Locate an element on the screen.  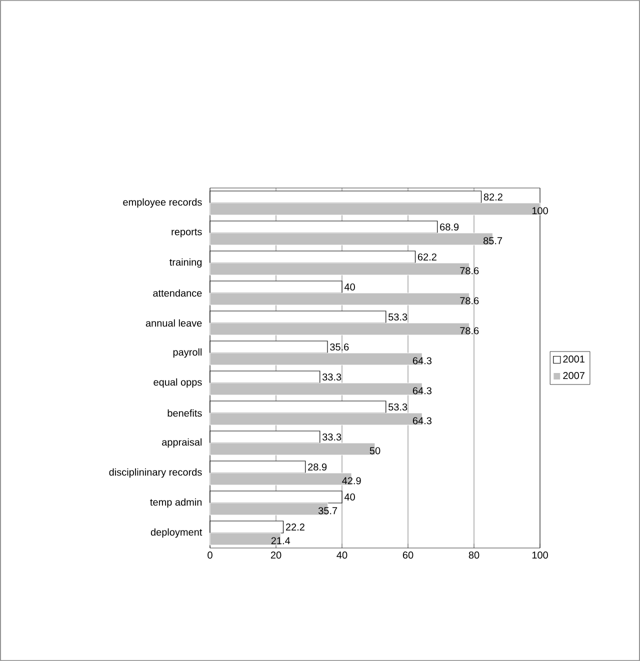
data-label: 42.9 is located at coordinates (351, 480).